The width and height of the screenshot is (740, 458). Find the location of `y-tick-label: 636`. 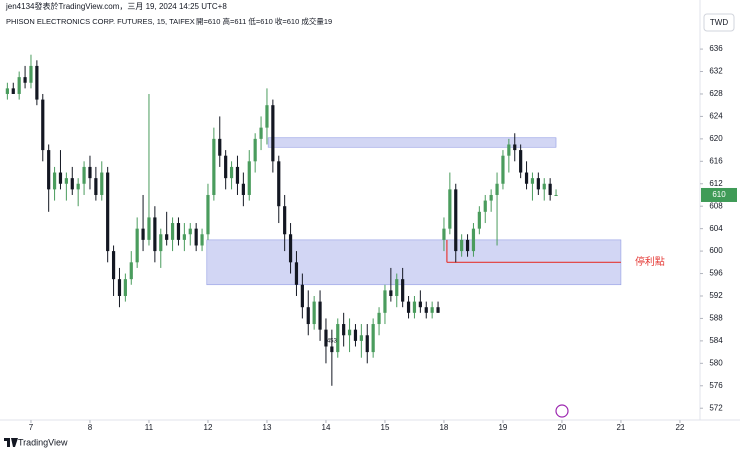

y-tick-label: 636 is located at coordinates (716, 48).